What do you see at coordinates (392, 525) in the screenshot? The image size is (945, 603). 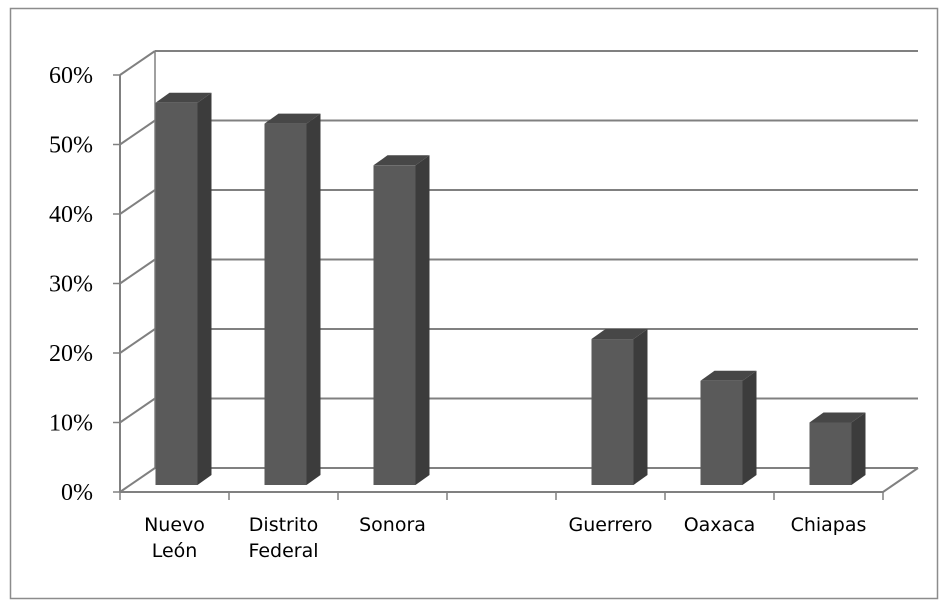 I see `x-tick-label: Sonora` at bounding box center [392, 525].